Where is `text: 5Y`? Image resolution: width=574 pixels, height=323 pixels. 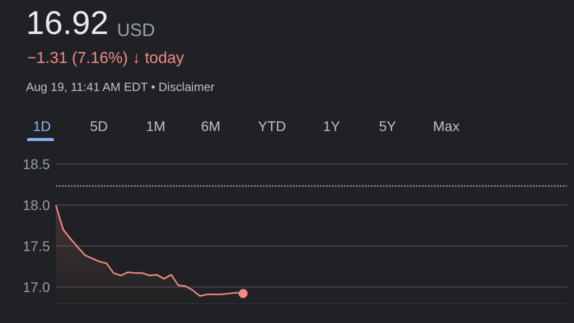 text: 5Y is located at coordinates (387, 126).